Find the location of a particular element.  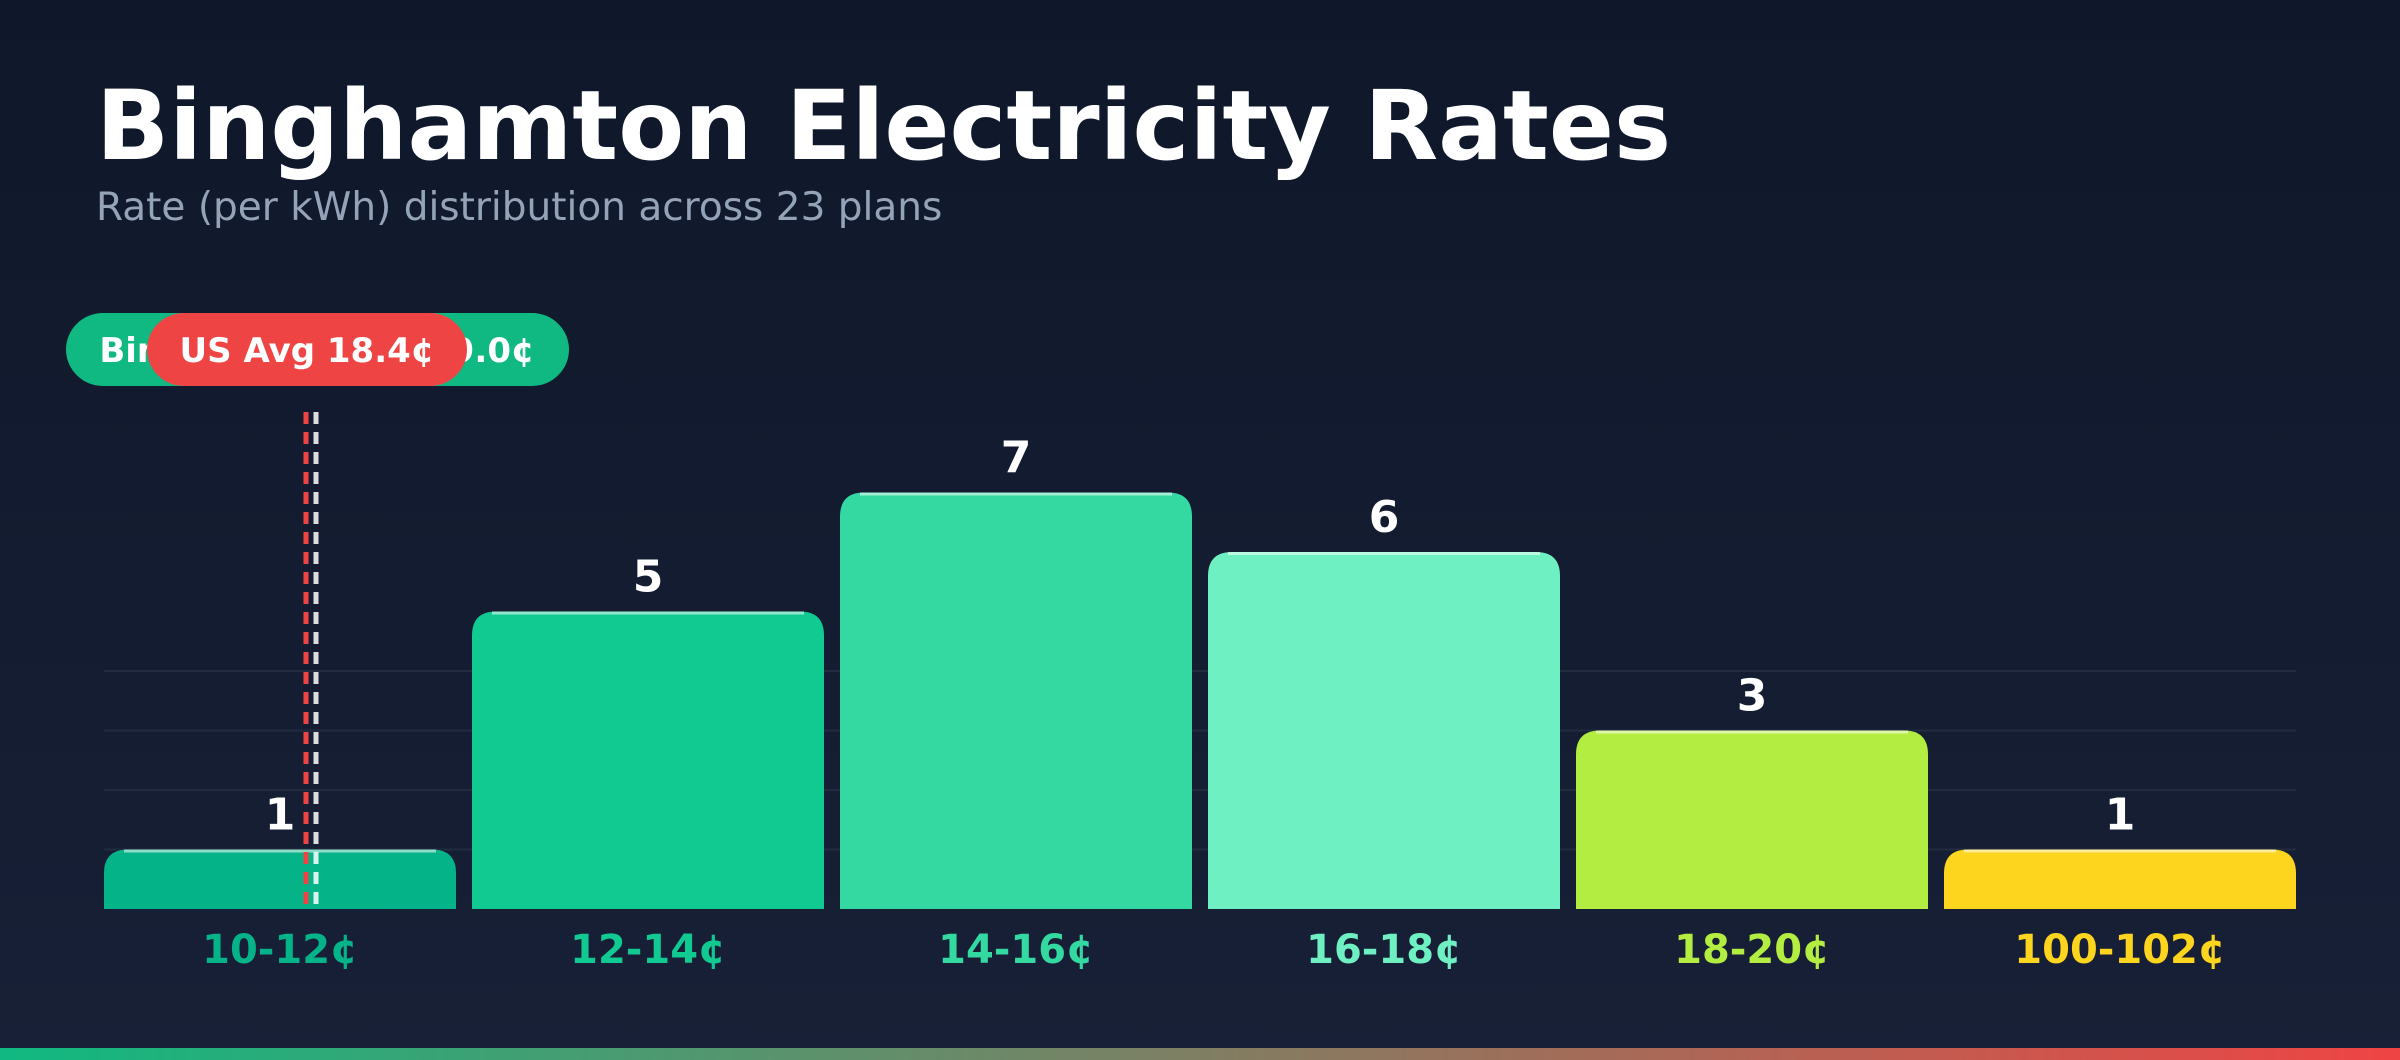

category-label: 16-18¢ is located at coordinates (1384, 950).